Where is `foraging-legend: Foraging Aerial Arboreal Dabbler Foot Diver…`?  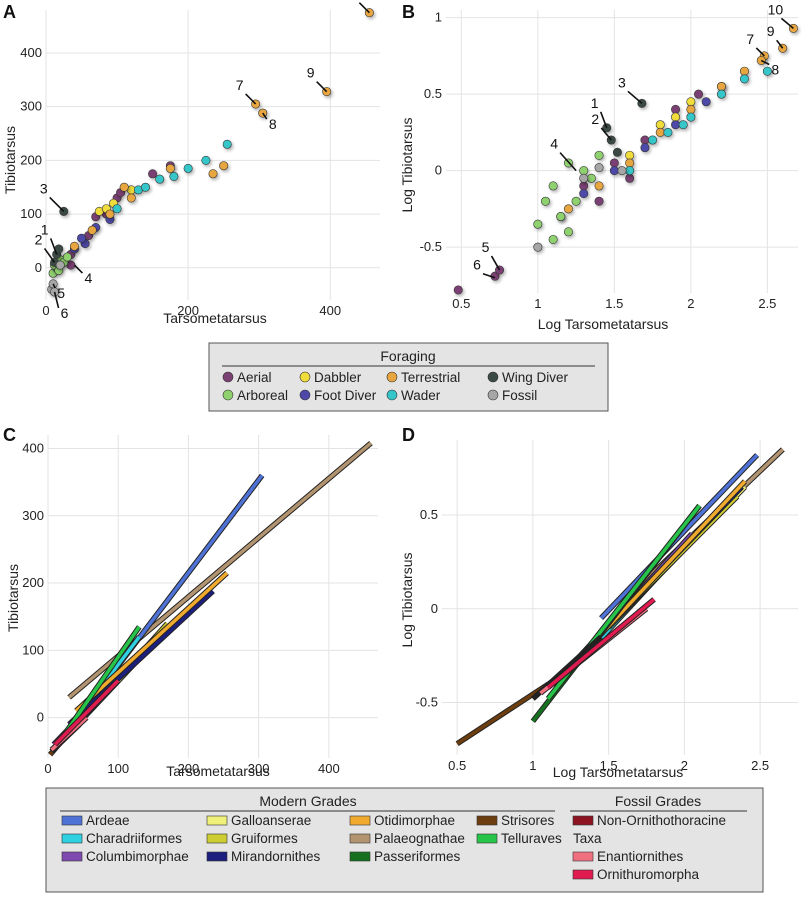 foraging-legend: Foraging Aerial Arboreal Dabbler Foot Diver… is located at coordinates (408, 377).